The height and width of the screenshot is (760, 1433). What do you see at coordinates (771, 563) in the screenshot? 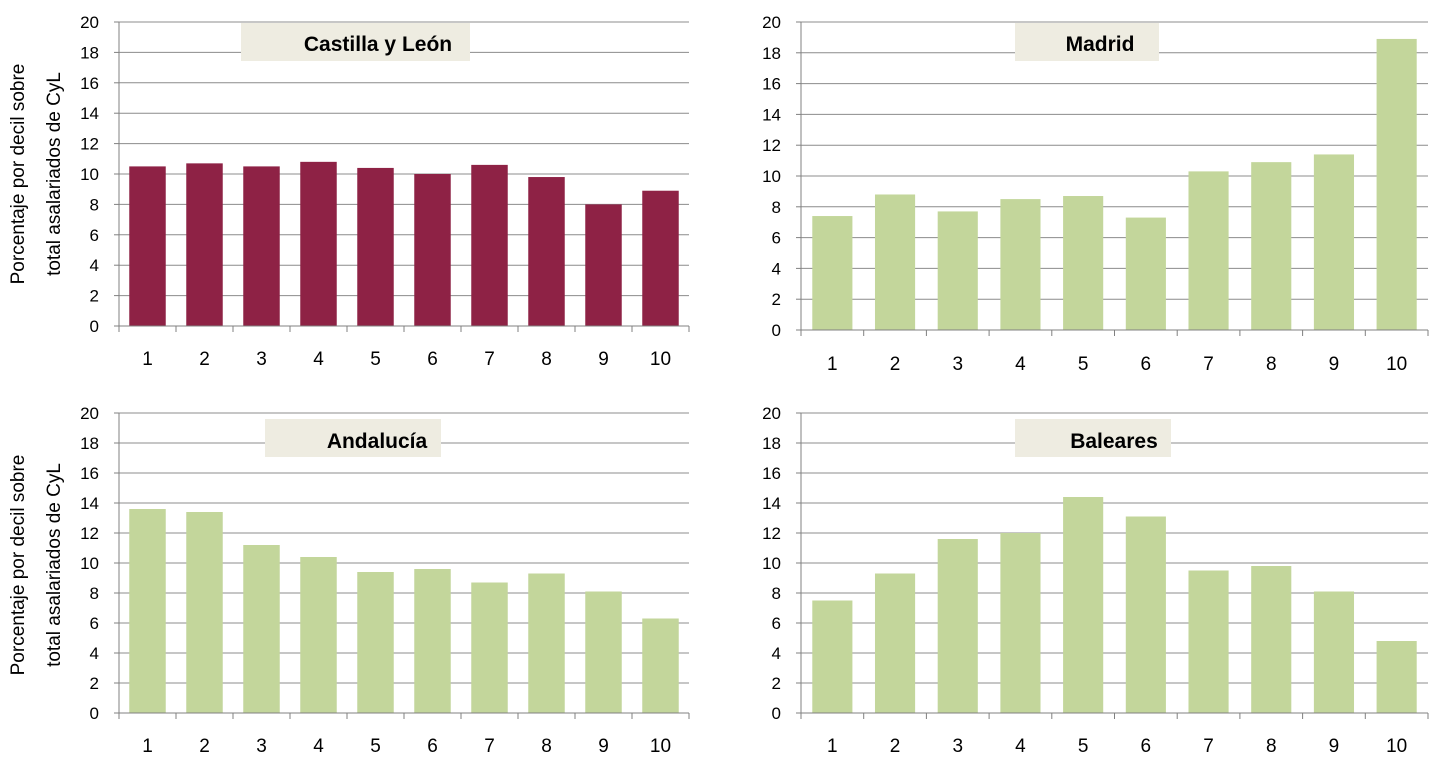
I see `y-tick-label: 10` at bounding box center [771, 563].